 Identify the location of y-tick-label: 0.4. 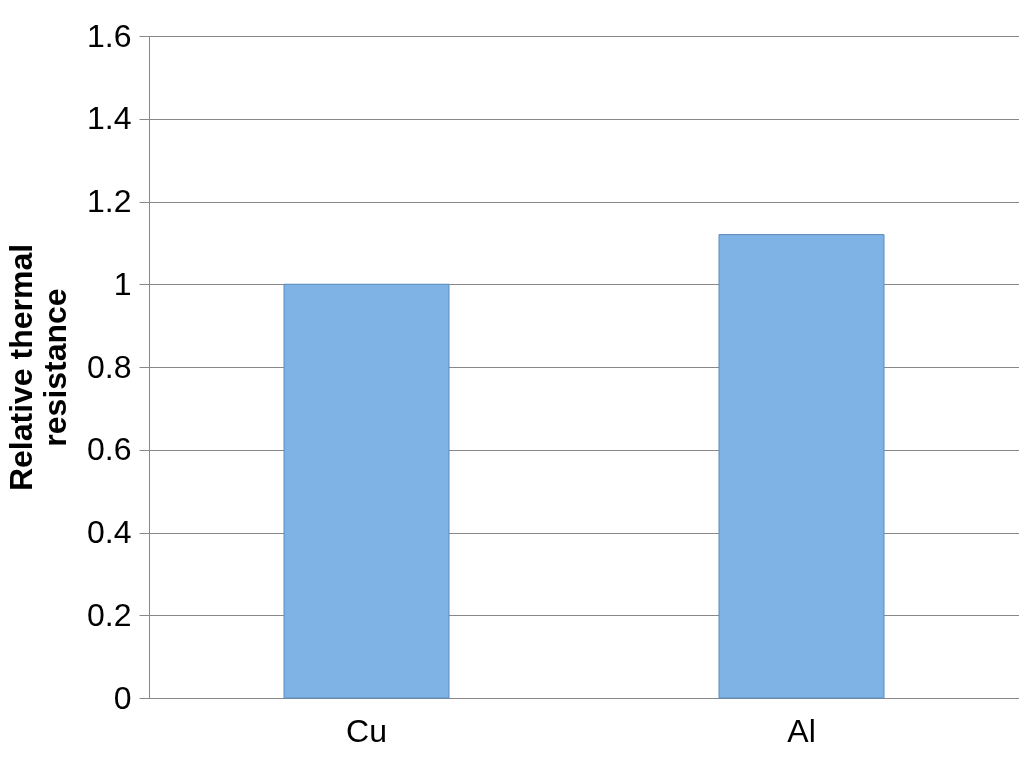
(109, 532).